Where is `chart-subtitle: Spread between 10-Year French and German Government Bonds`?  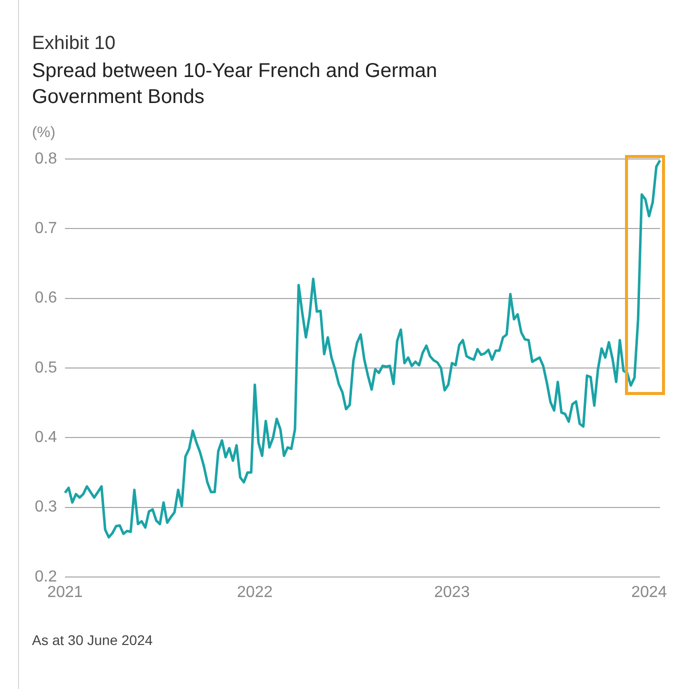
chart-subtitle: Spread between 10-Year French and German Government Bonds is located at coordinates (235, 84).